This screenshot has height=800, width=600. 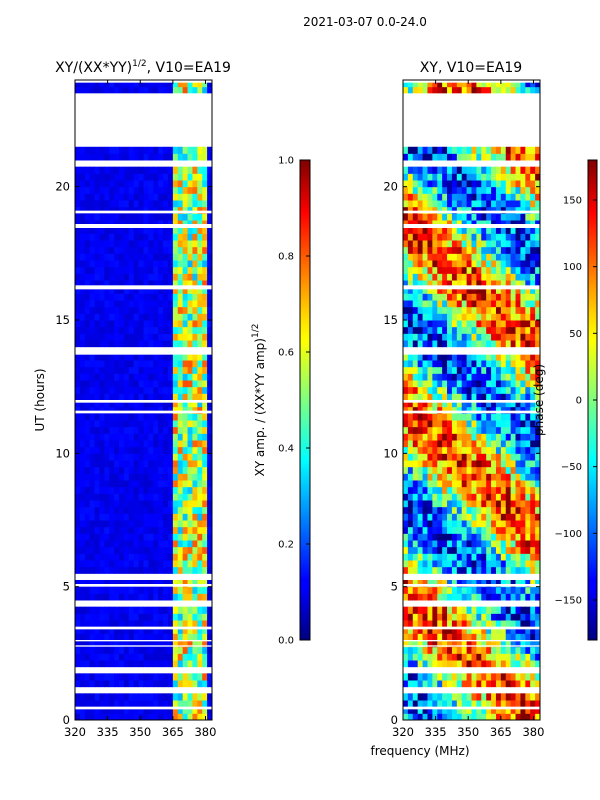 I want to click on data-gap, so click(x=143, y=401).